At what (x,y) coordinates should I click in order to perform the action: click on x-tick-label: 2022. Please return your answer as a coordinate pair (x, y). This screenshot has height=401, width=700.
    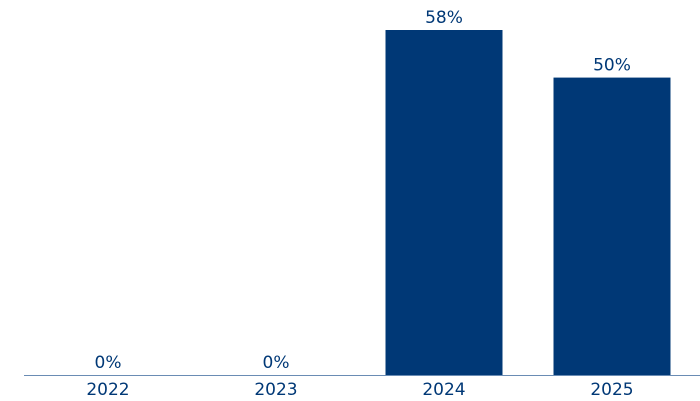
    Looking at the image, I should click on (107, 390).